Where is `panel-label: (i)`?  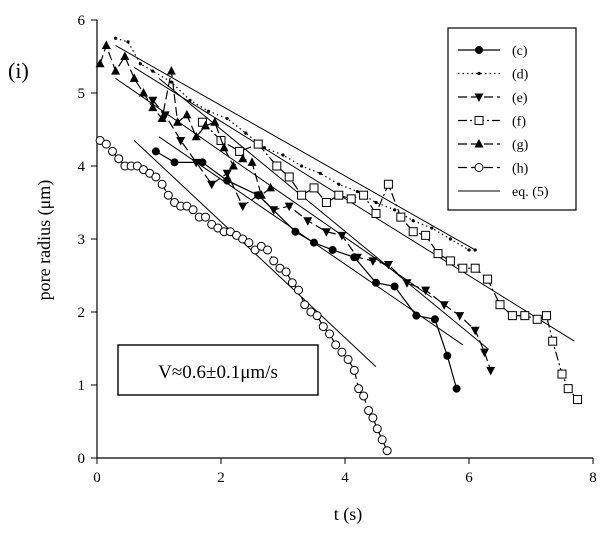 panel-label: (i) is located at coordinates (18, 70).